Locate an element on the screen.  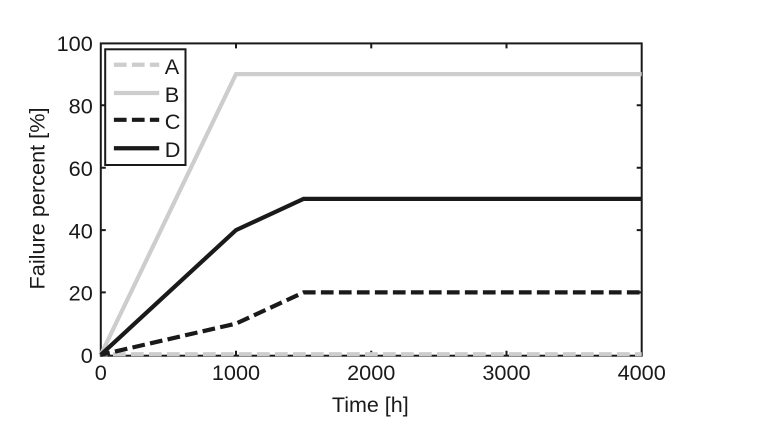
svg-text: 60 is located at coordinates (81, 168).